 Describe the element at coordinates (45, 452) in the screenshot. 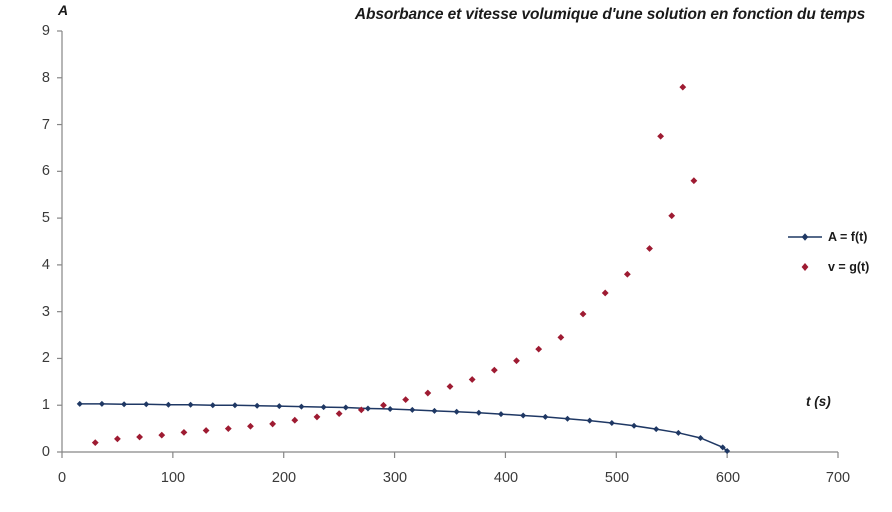

I see `y-tick-label-0: 0` at that location.